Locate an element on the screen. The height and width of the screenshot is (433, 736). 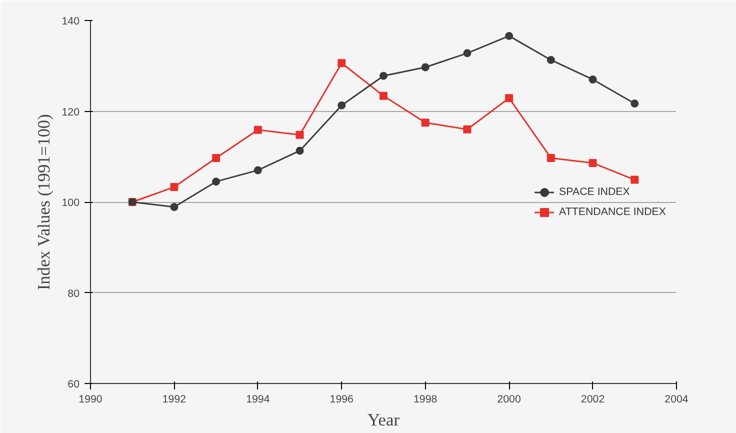
x-tick-label: 2002 is located at coordinates (592, 400).